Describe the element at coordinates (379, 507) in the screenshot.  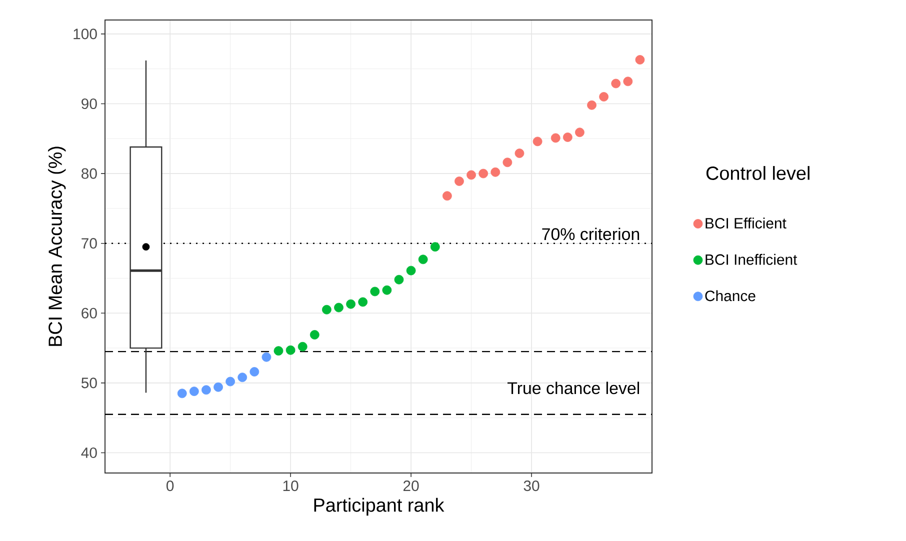
I see `x-axis-title: Participant rank` at that location.